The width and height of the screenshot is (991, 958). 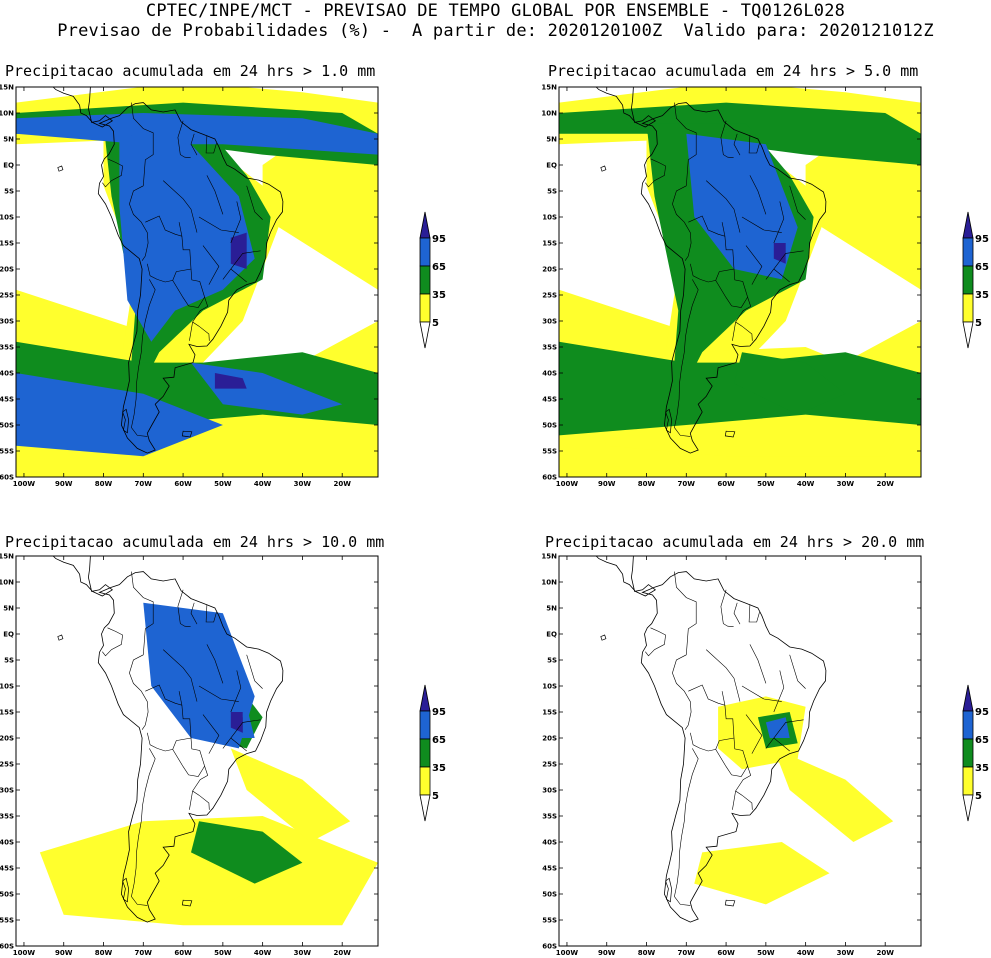 What do you see at coordinates (223, 953) in the screenshot?
I see `lon-label: 50W` at bounding box center [223, 953].